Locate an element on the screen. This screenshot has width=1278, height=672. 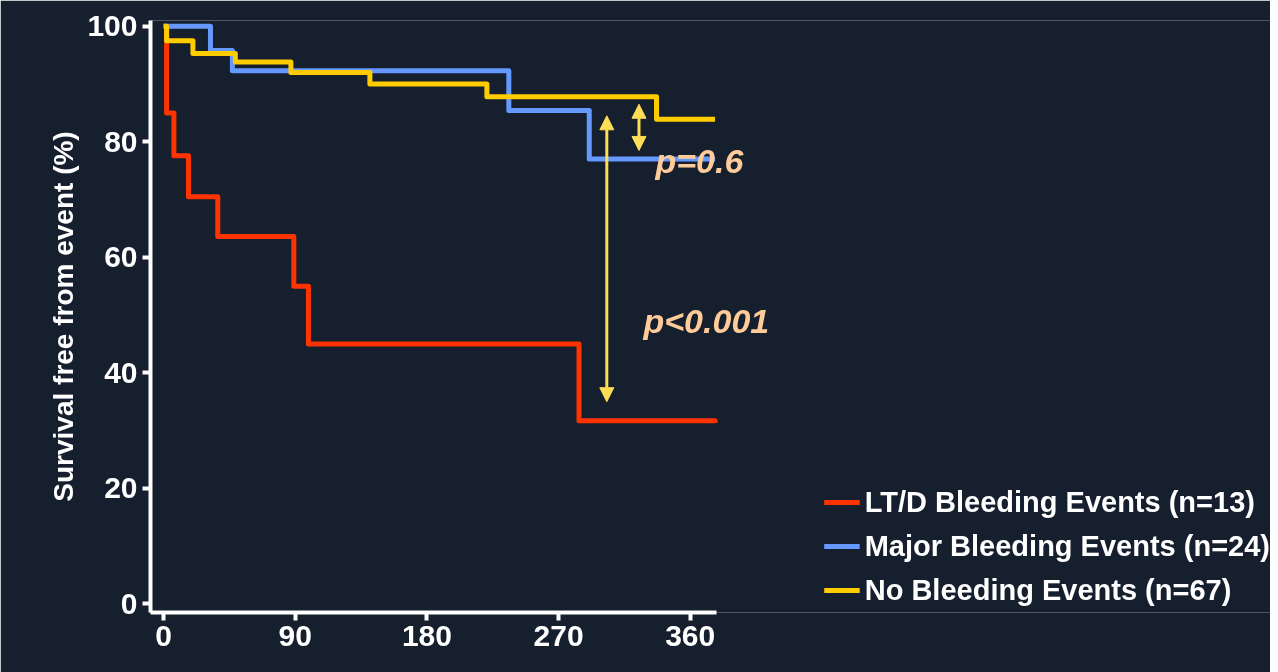
x-tick-label: 90 is located at coordinates (295, 635).